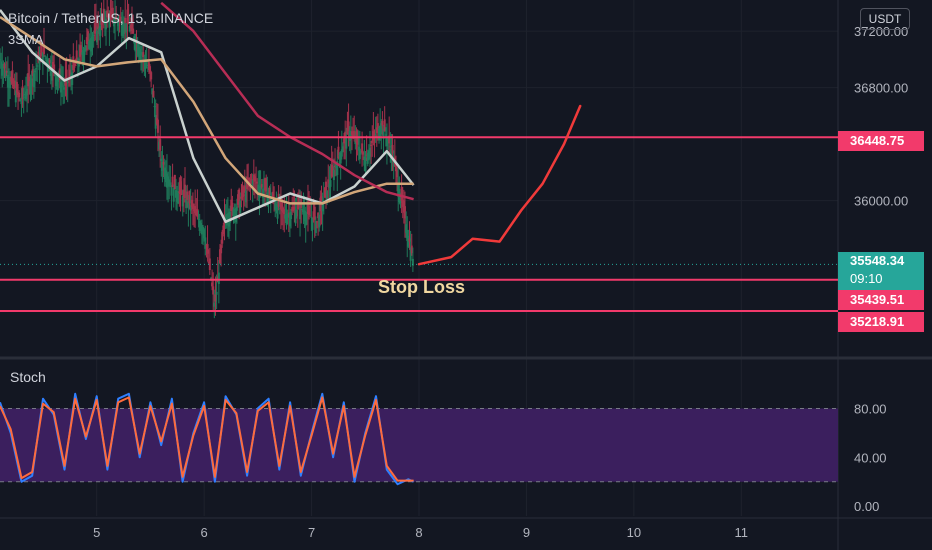  I want to click on stoch-y-tick-label: 80.00, so click(870, 408).